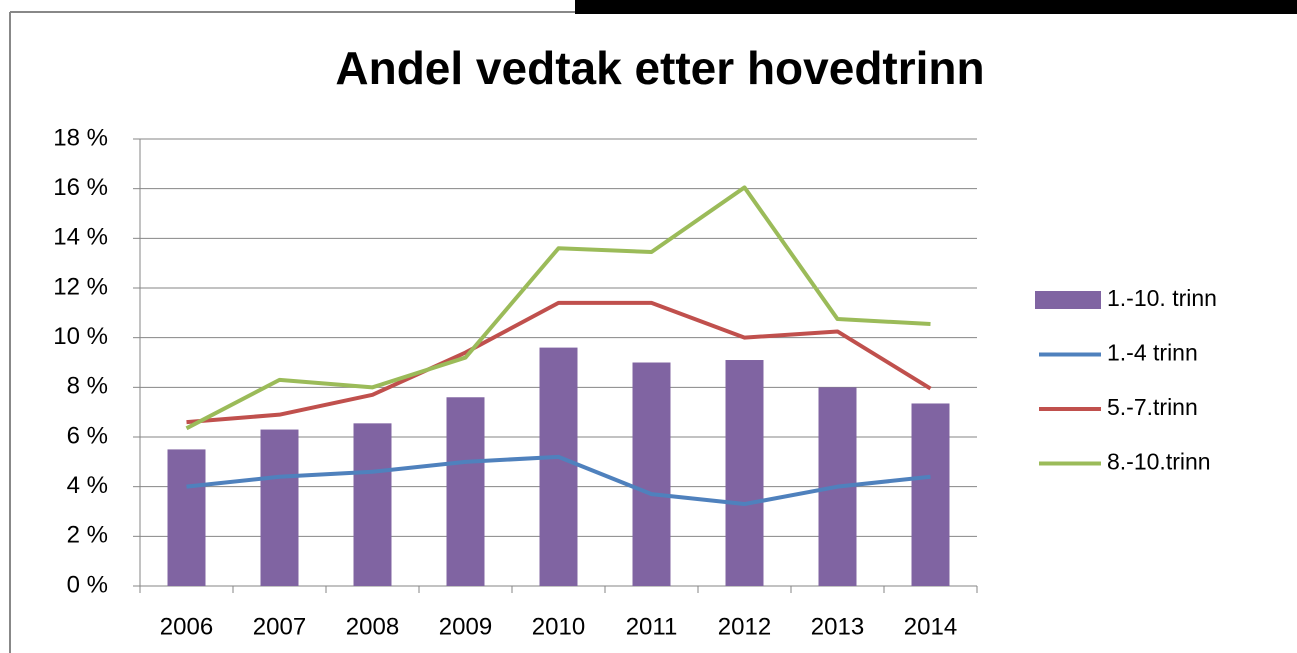  Describe the element at coordinates (80, 237) in the screenshot. I see `y-tick-label: 14 %` at that location.